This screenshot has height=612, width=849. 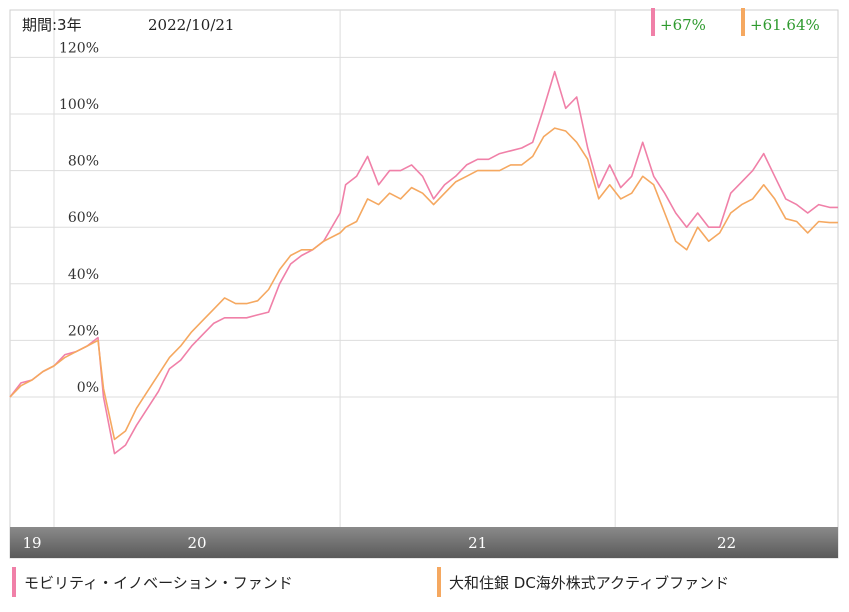 I want to click on x-axis-band, so click(x=424, y=542).